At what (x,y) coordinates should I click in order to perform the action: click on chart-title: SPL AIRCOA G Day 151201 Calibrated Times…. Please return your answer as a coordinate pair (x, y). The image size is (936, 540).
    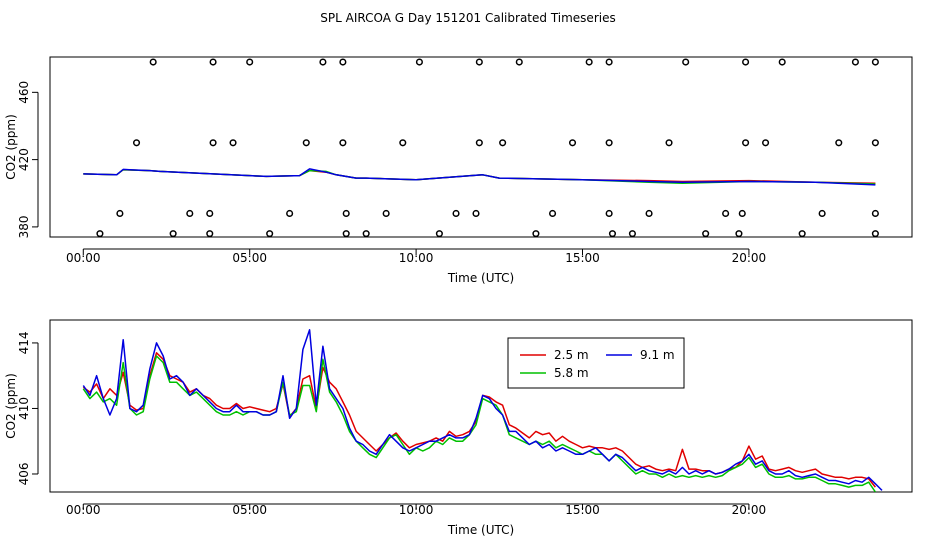
    Looking at the image, I should click on (467, 18).